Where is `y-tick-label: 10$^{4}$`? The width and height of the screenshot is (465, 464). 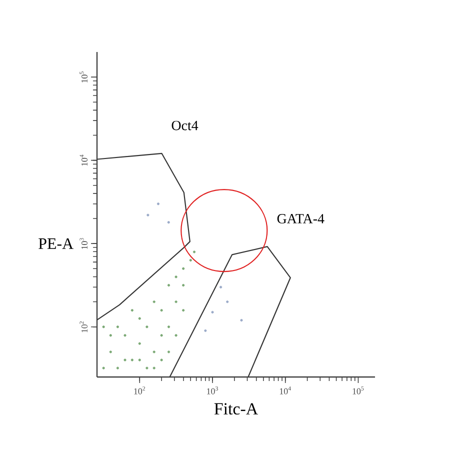 y-tick-label: 10$^{4}$ is located at coordinates (84, 160).